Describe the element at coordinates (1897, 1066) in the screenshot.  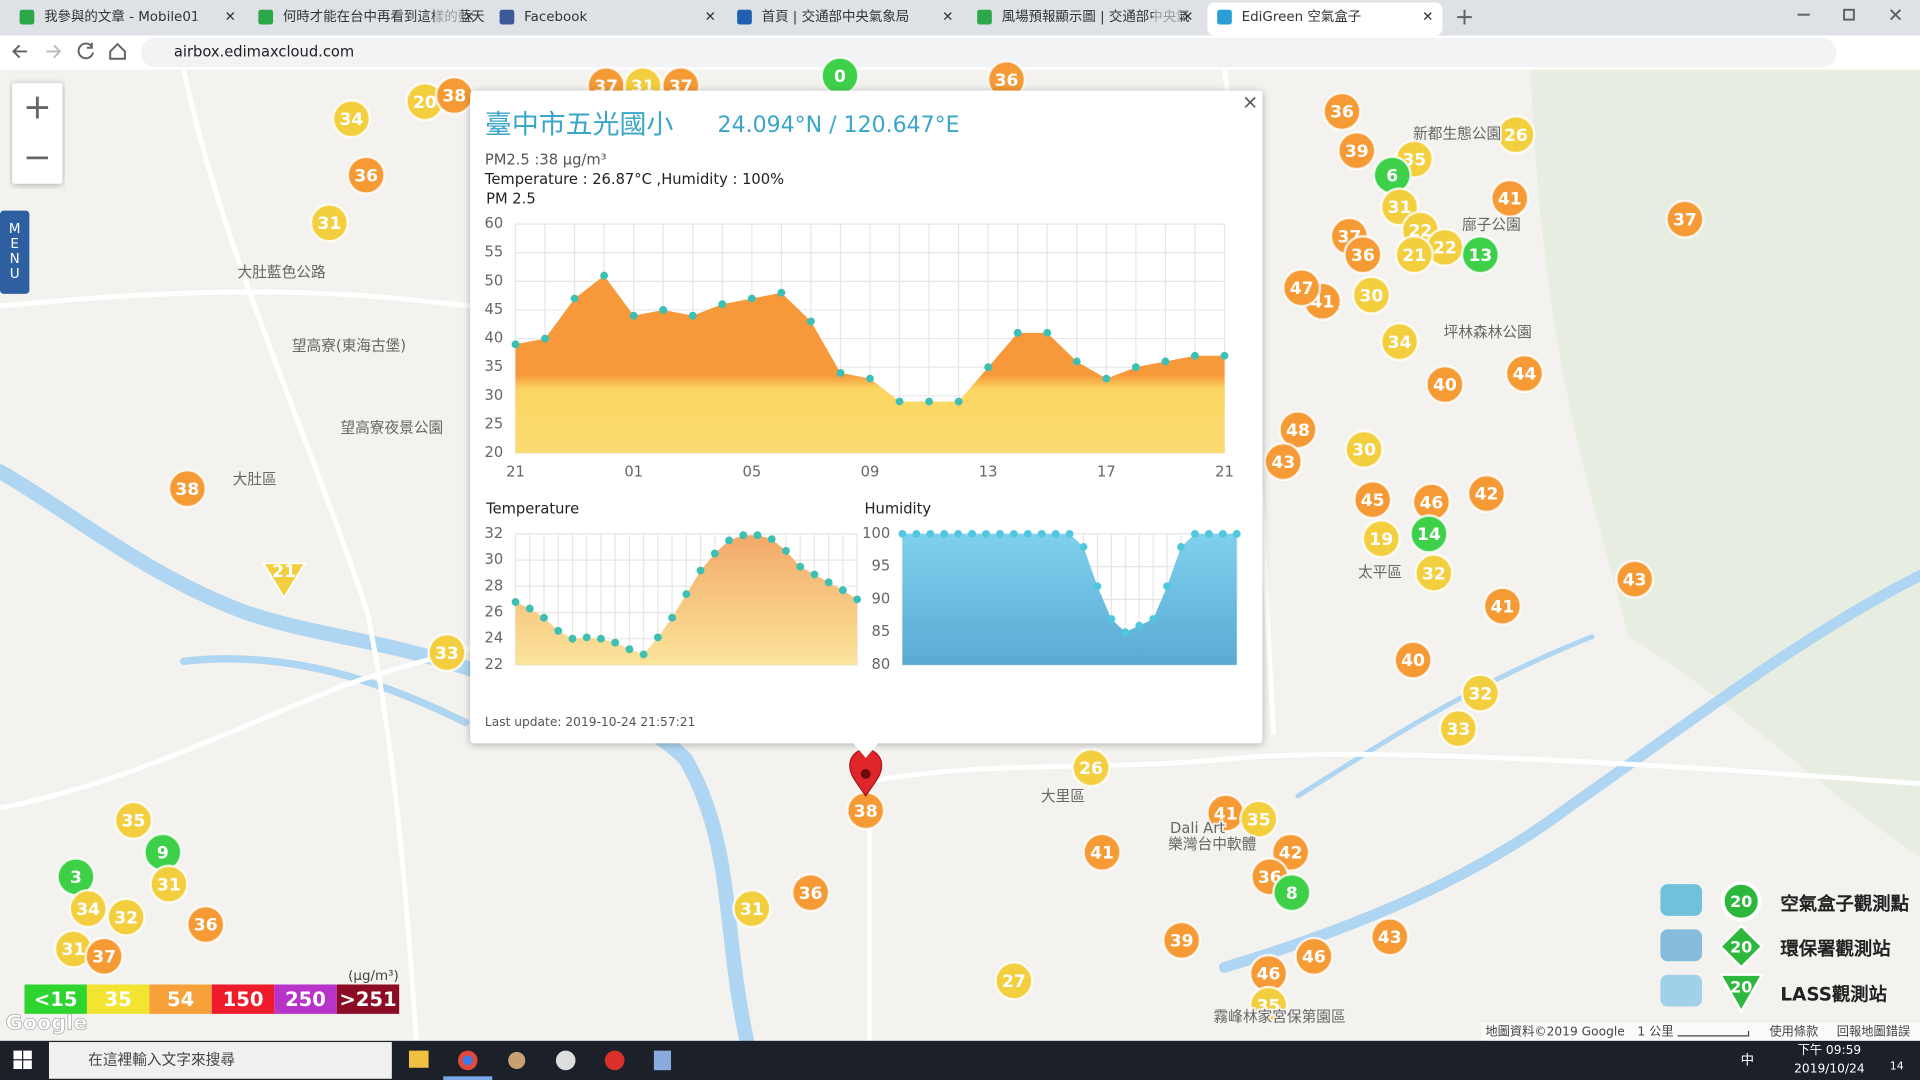
I see `notification-count: 14` at that location.